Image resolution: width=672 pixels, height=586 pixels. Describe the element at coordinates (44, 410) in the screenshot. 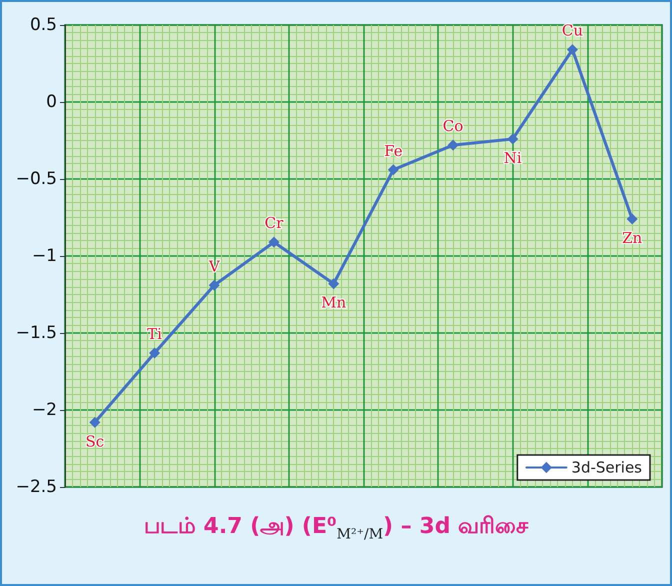

I see `y-tick-label: −2` at that location.